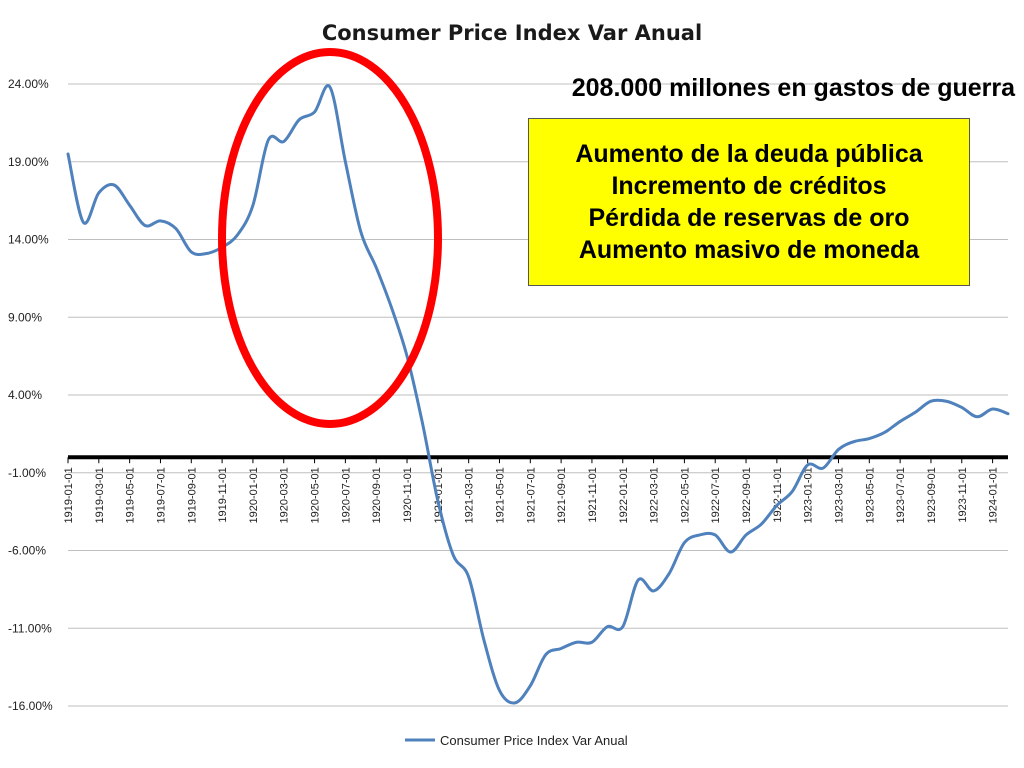  I want to click on war-spending-annotation: 208.000 millones en gastos de guerra, so click(793, 88).